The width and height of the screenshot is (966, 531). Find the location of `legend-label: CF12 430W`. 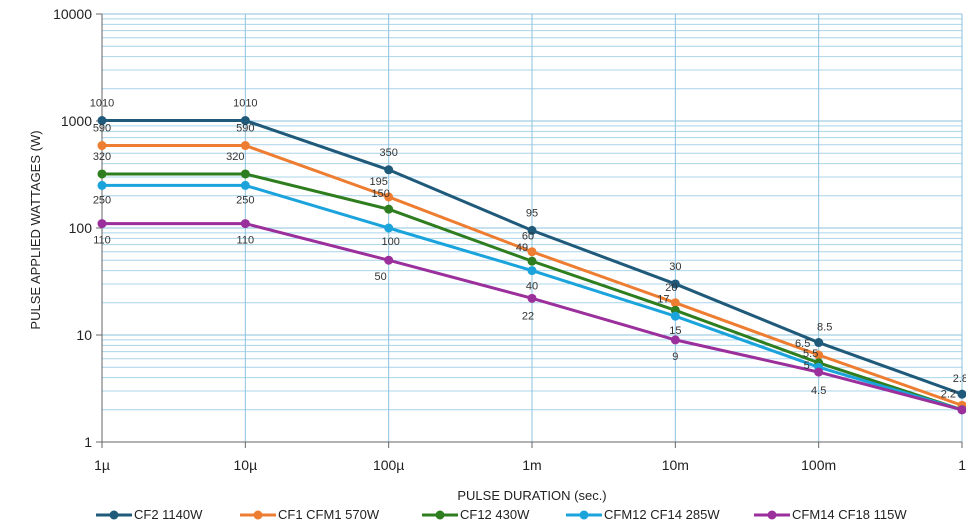

legend-label: CF12 430W is located at coordinates (495, 514).